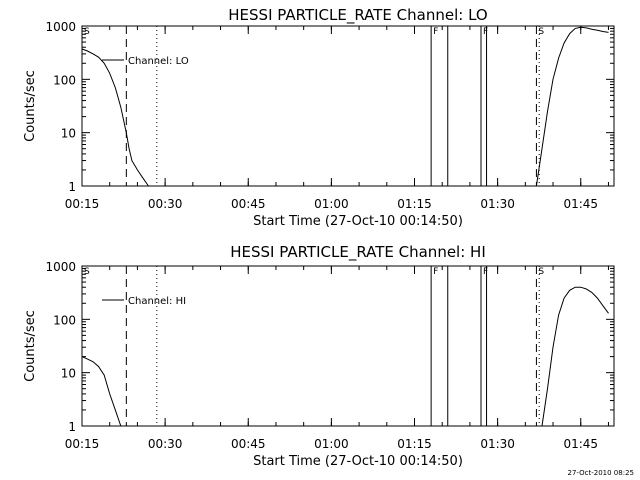  Describe the element at coordinates (357, 15) in the screenshot. I see `chart-title: HESSI PARTICLE_RATE Channel: LO` at that location.